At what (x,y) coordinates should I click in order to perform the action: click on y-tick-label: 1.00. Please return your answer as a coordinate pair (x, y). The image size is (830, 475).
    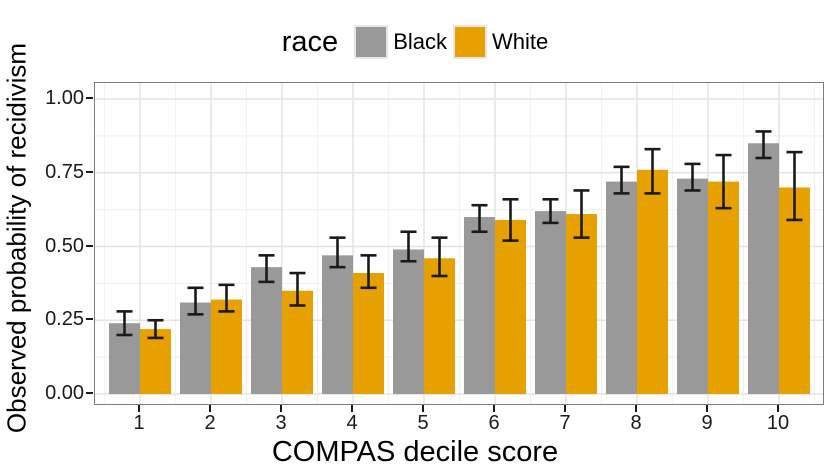
    Looking at the image, I should click on (64, 98).